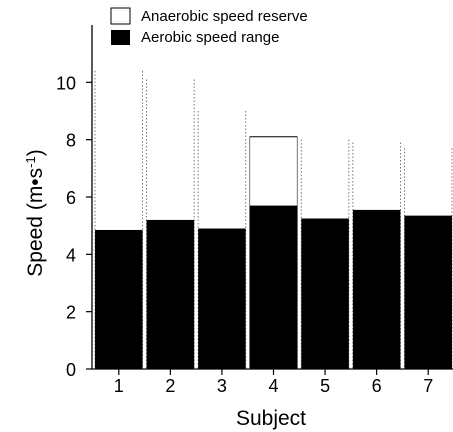 The height and width of the screenshot is (432, 453). I want to click on y-tick-label: 4, so click(71, 255).